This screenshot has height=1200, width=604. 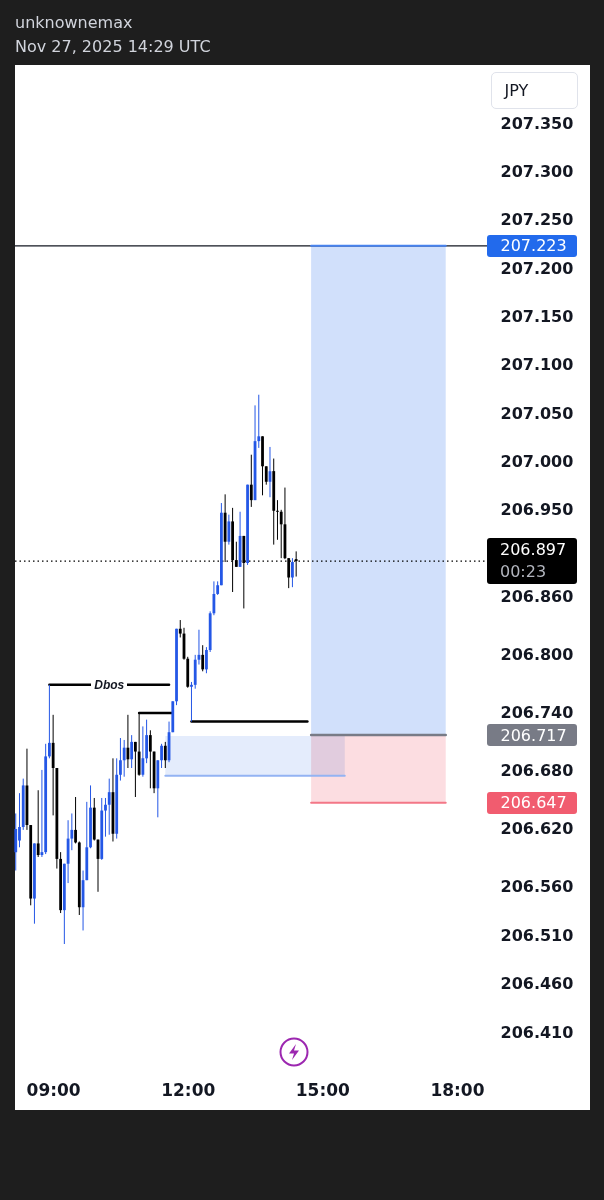 I want to click on x-tick-label: 09:00, so click(x=53, y=1089).